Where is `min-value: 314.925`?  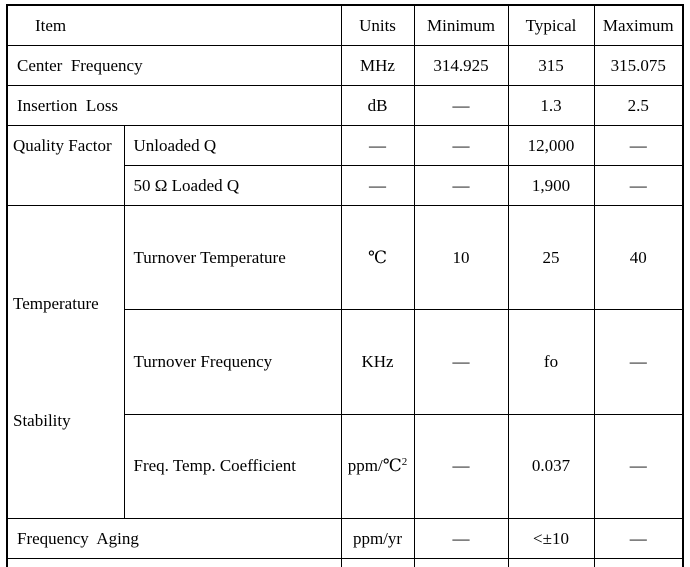
min-value: 314.925 is located at coordinates (461, 65).